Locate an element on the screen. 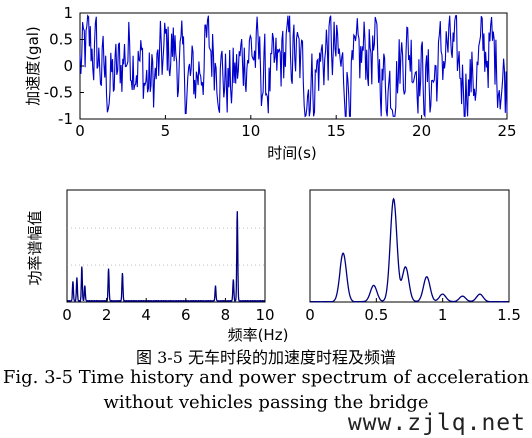  x-tick-label: 20 is located at coordinates (421, 131).